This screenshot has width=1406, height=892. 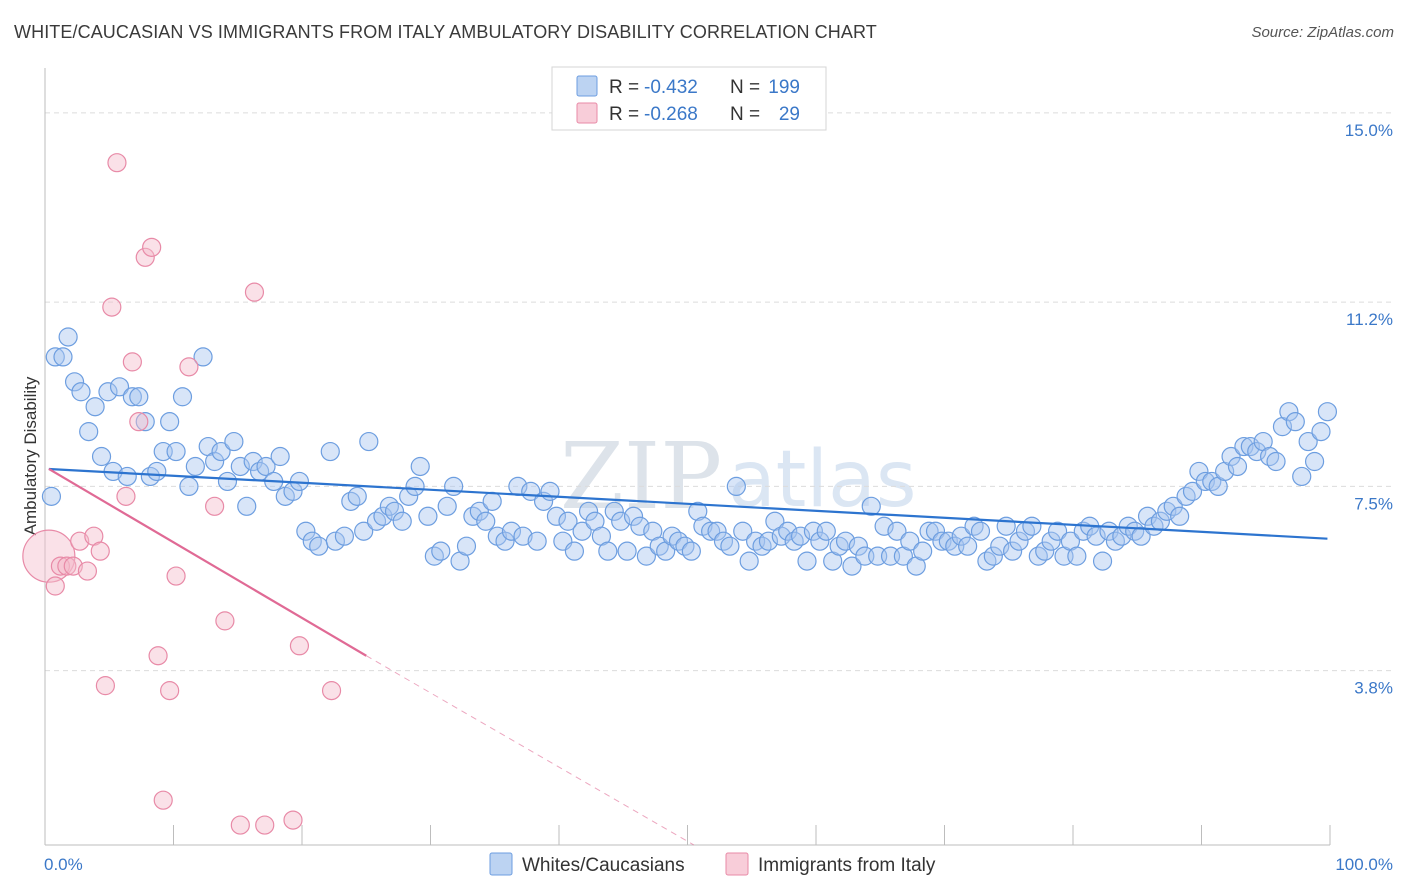 I want to click on legend-n-value-whites: 199, so click(x=784, y=87).